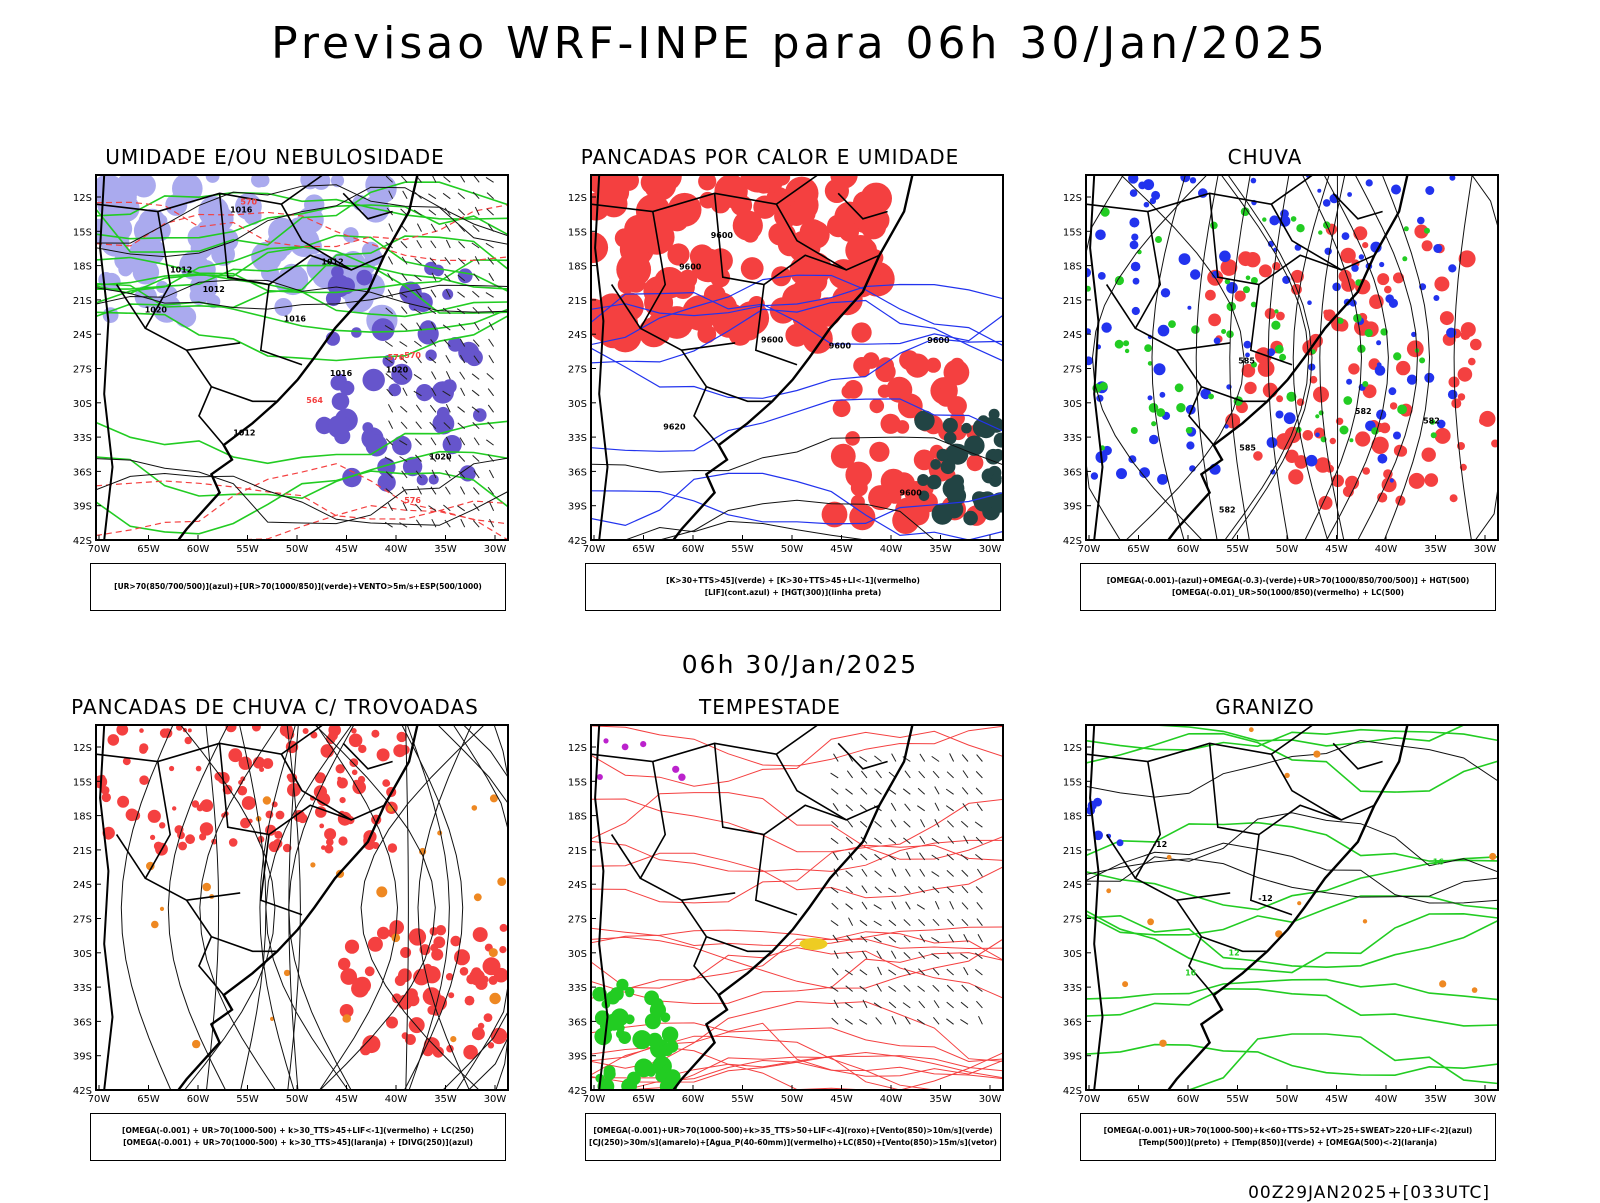 Image resolution: width=1600 pixels, height=1203 pixels. What do you see at coordinates (1188, 1099) in the screenshot?
I see `lon-label: 60W` at bounding box center [1188, 1099].